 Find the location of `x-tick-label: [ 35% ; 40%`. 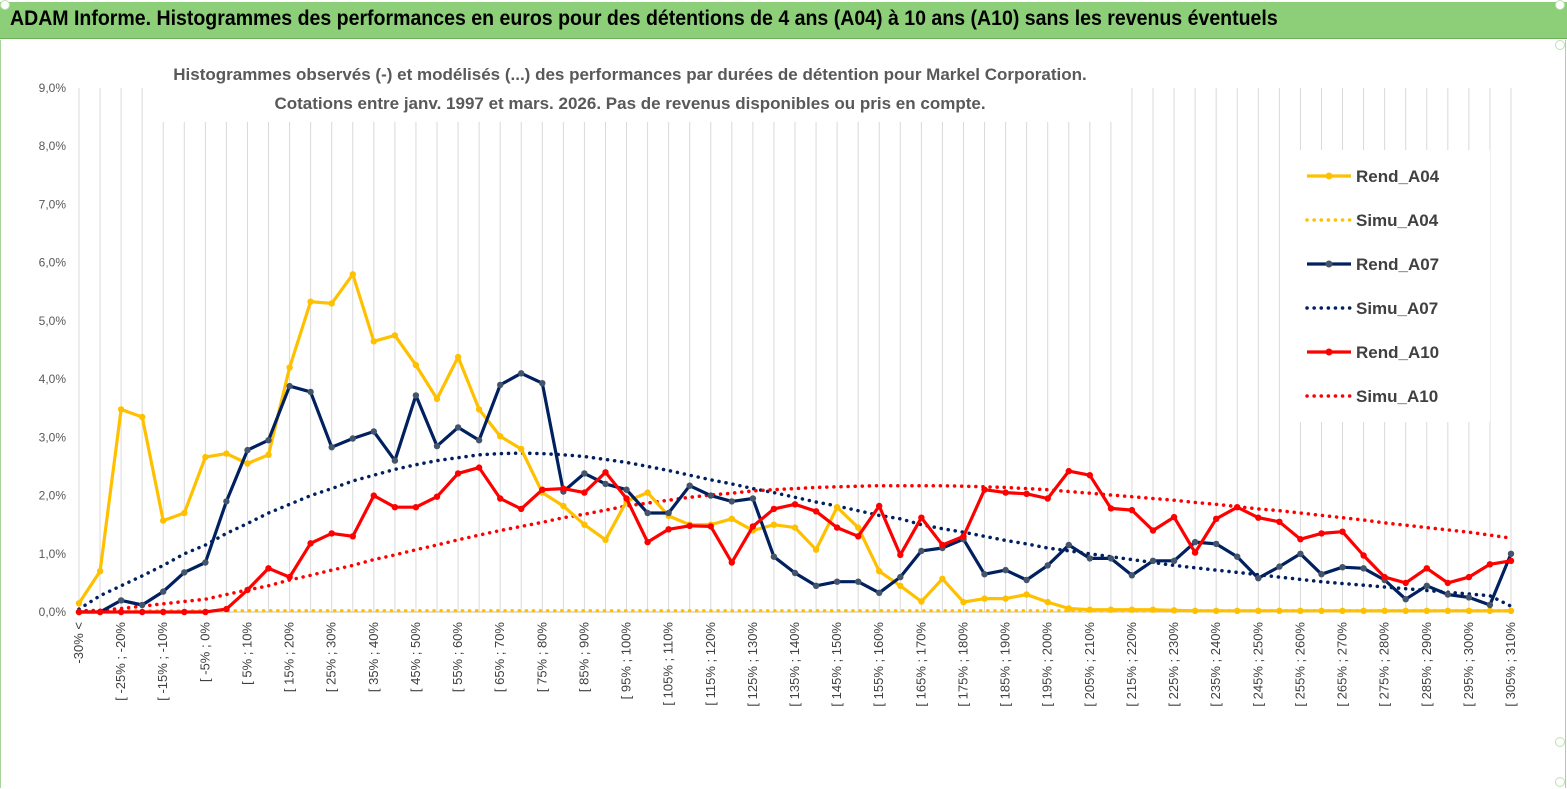

x-tick-label: [ 35% ; 40% is located at coordinates (373, 657).